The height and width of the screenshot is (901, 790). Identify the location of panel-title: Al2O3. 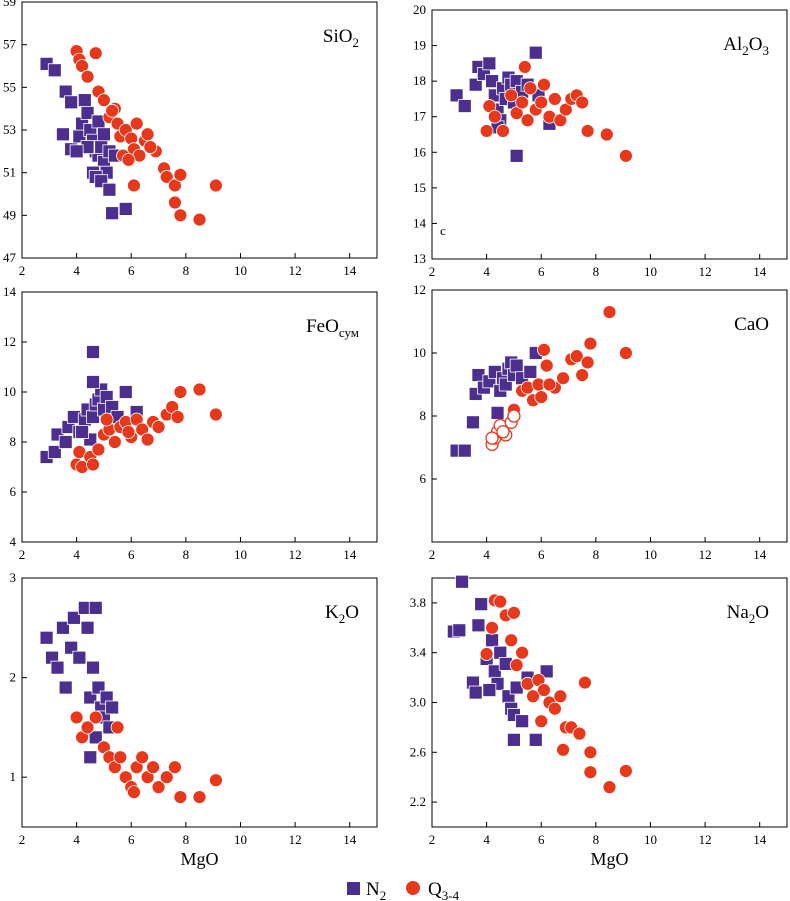
(746, 46).